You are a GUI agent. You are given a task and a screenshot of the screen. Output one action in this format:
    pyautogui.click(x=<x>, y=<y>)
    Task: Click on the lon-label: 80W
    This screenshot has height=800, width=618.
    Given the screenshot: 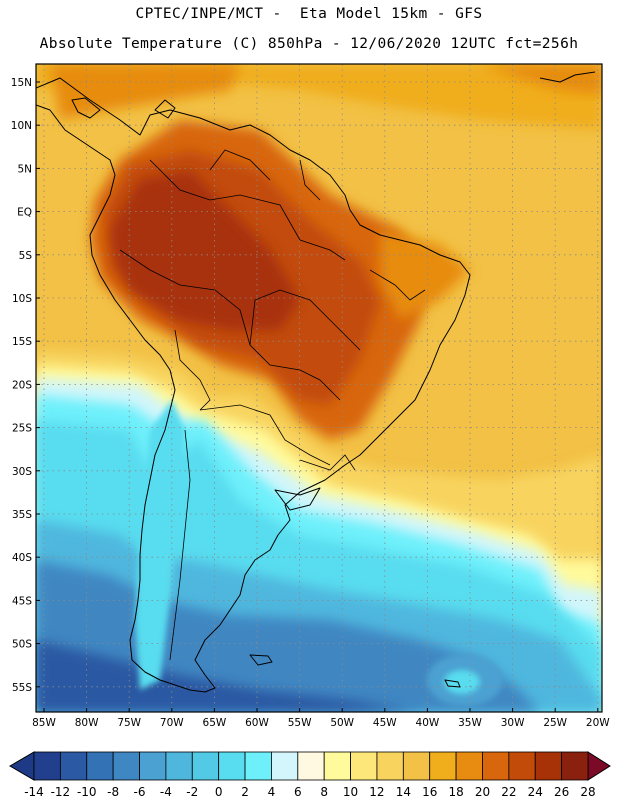 What is the action you would take?
    pyautogui.click(x=87, y=723)
    